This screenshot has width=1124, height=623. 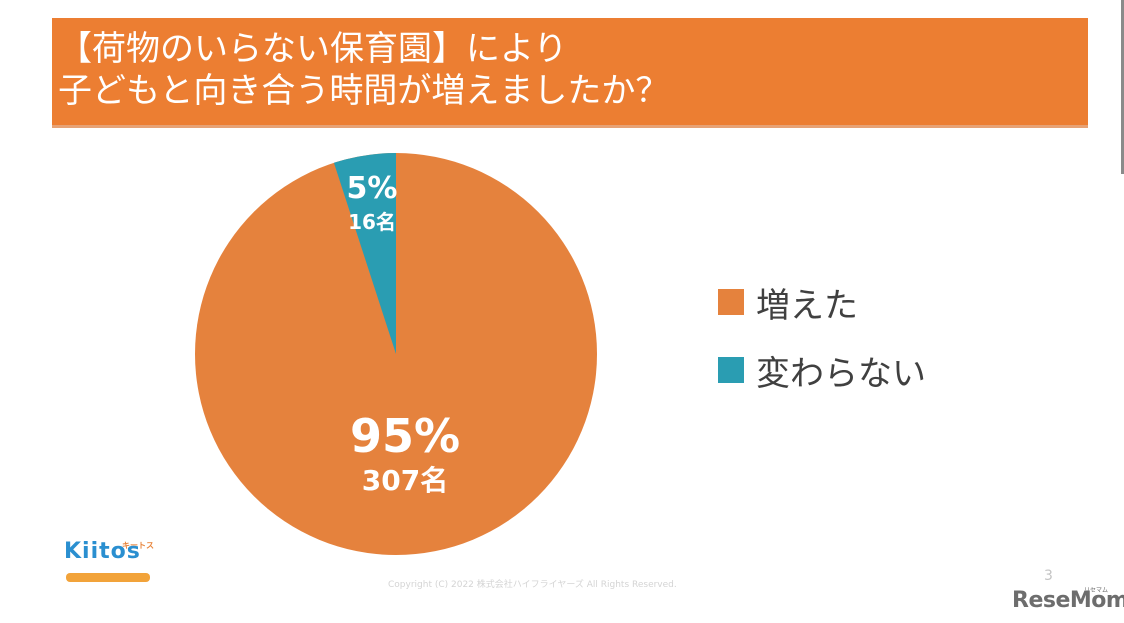 What do you see at coordinates (1096, 590) in the screenshot?
I see `resemom-watermark-kana: リセマム` at bounding box center [1096, 590].